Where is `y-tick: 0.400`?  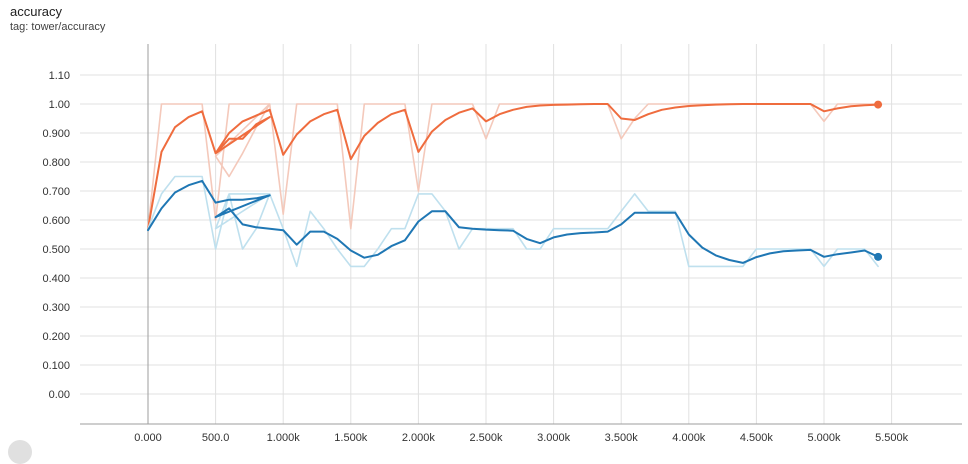
y-tick: 0.400 is located at coordinates (56, 279).